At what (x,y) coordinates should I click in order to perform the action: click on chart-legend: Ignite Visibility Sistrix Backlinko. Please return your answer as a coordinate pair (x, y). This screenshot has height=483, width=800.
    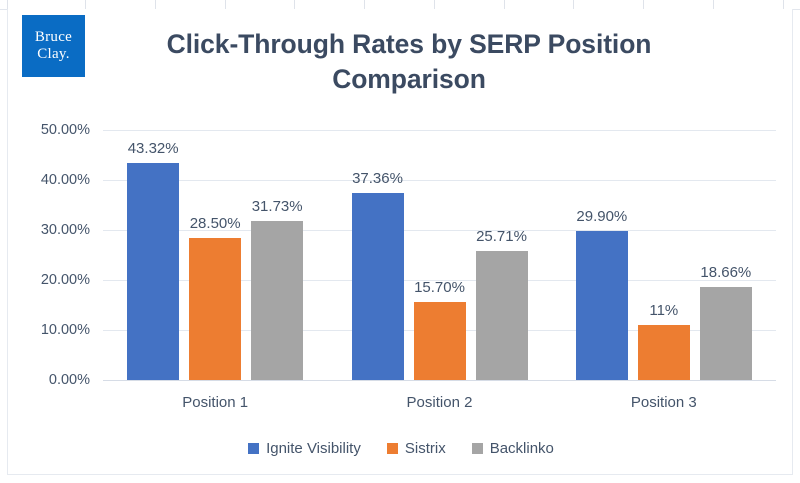
    Looking at the image, I should click on (401, 448).